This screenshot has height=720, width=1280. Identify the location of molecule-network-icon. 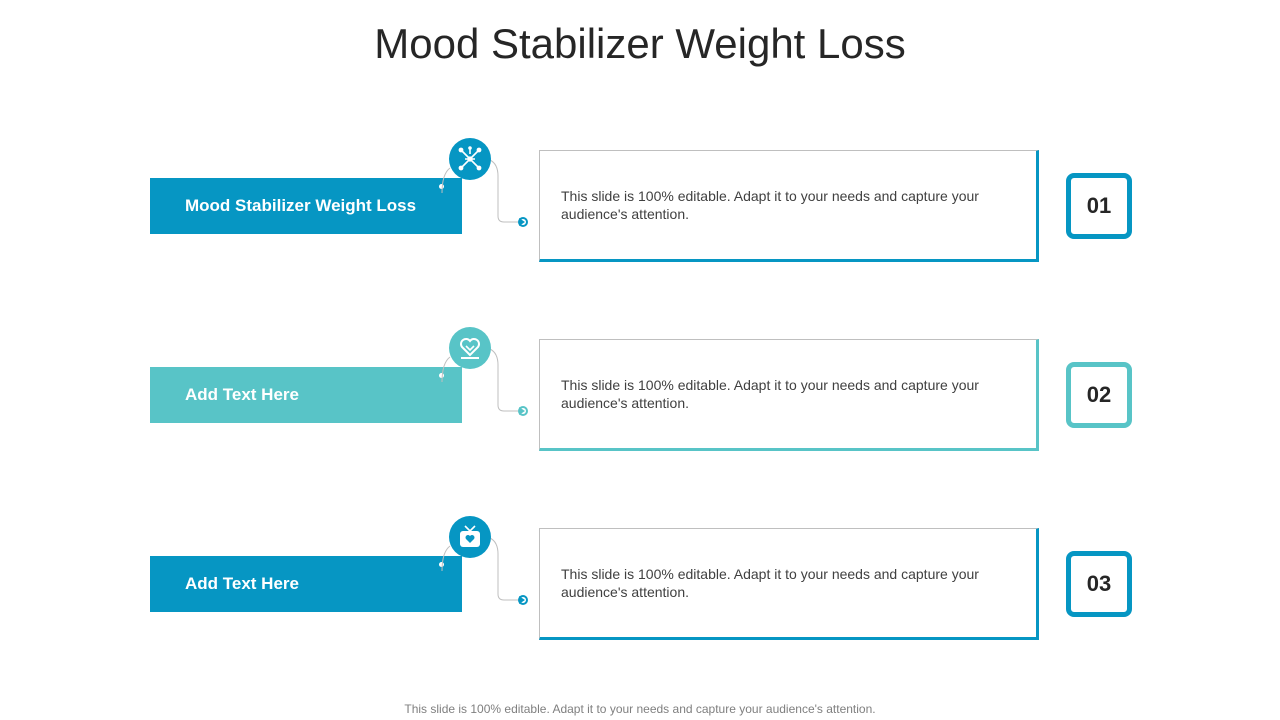
(470, 159).